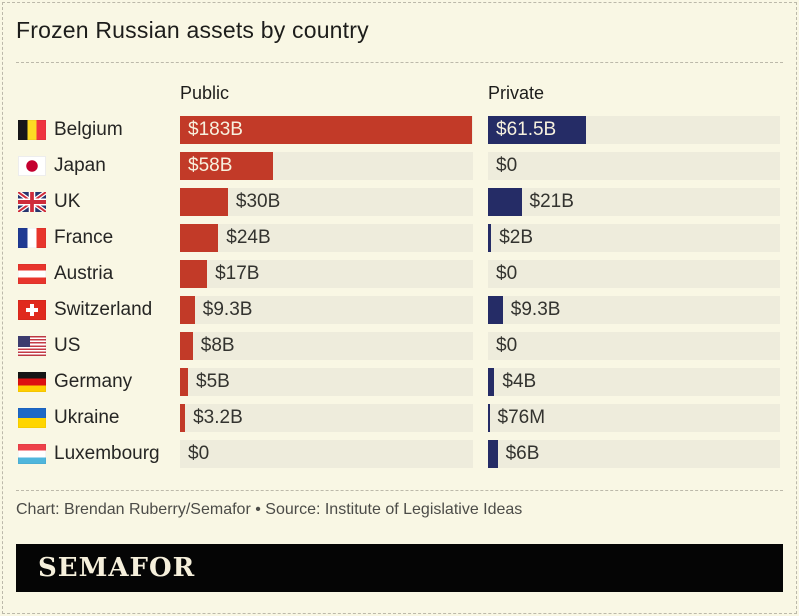 The height and width of the screenshot is (616, 799). I want to click on chart-row: Luxembourg $0 $6B, so click(399, 454).